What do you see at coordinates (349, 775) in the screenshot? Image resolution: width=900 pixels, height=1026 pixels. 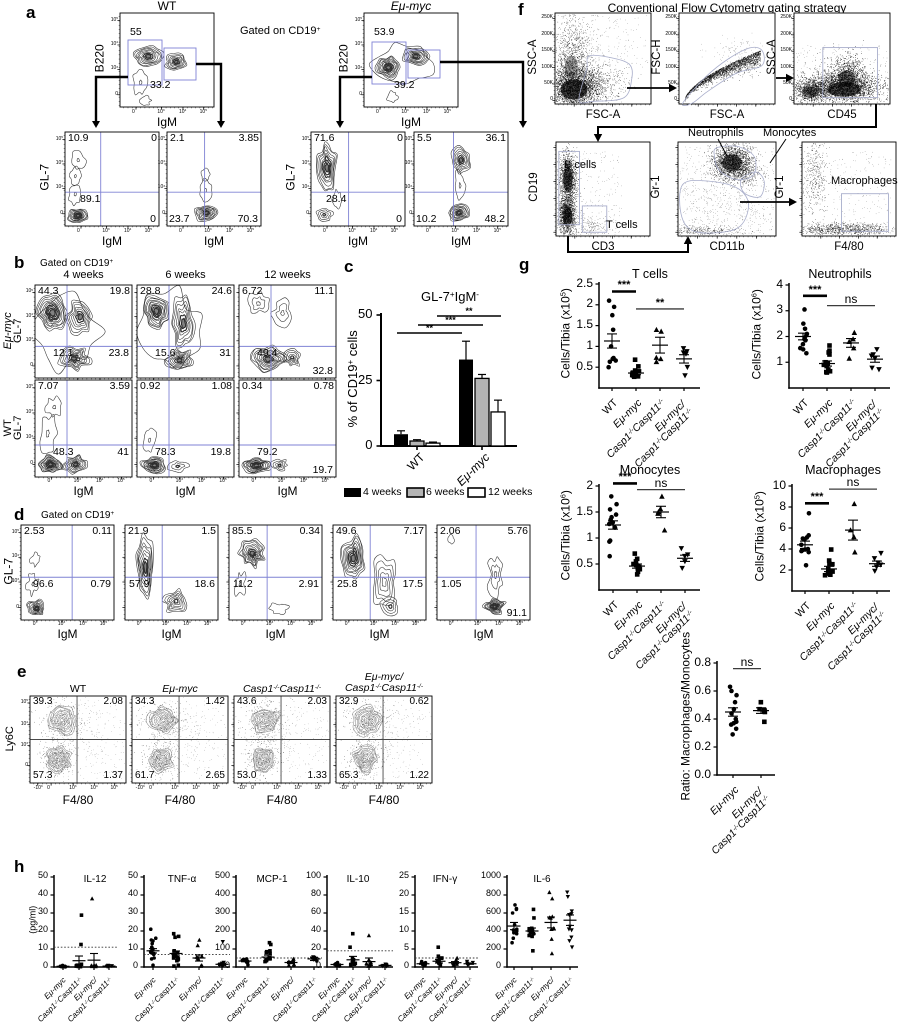 I see `quadrant-ll-value: 65.3` at bounding box center [349, 775].